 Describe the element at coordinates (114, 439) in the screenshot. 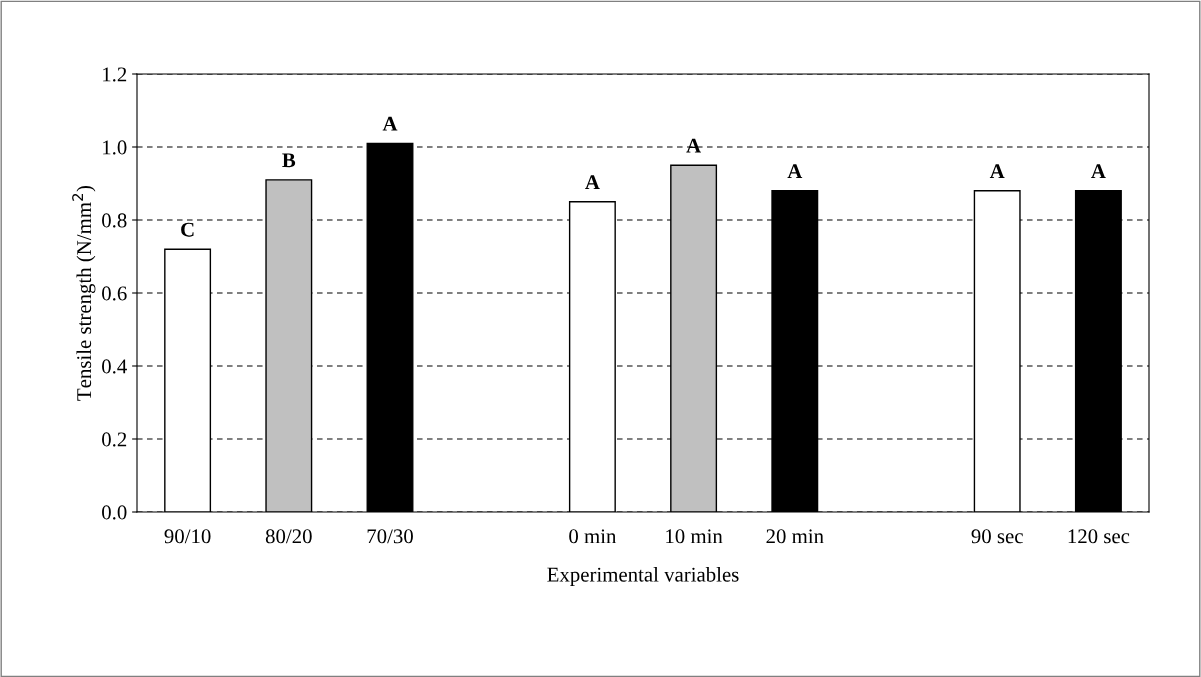

I see `y-tick-label: 0.2` at that location.